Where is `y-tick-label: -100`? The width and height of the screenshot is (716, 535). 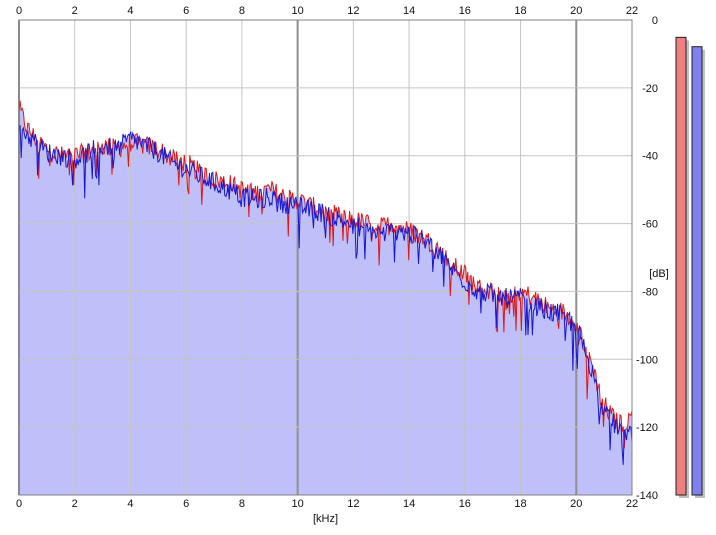 y-tick-label: -100 is located at coordinates (647, 360).